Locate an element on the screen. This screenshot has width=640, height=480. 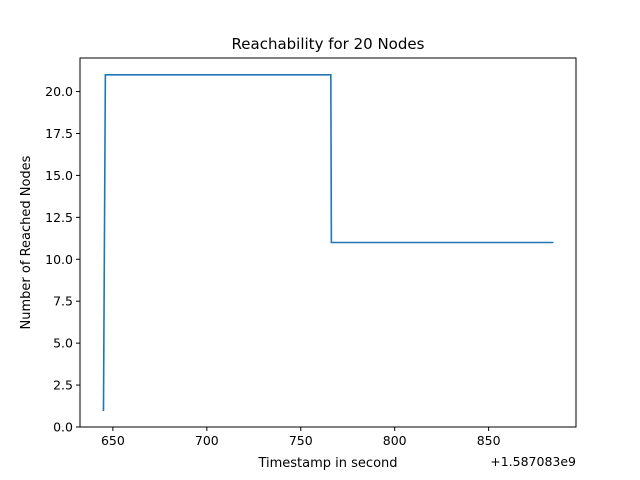
y-tick-label: 2.5 is located at coordinates (63, 385).